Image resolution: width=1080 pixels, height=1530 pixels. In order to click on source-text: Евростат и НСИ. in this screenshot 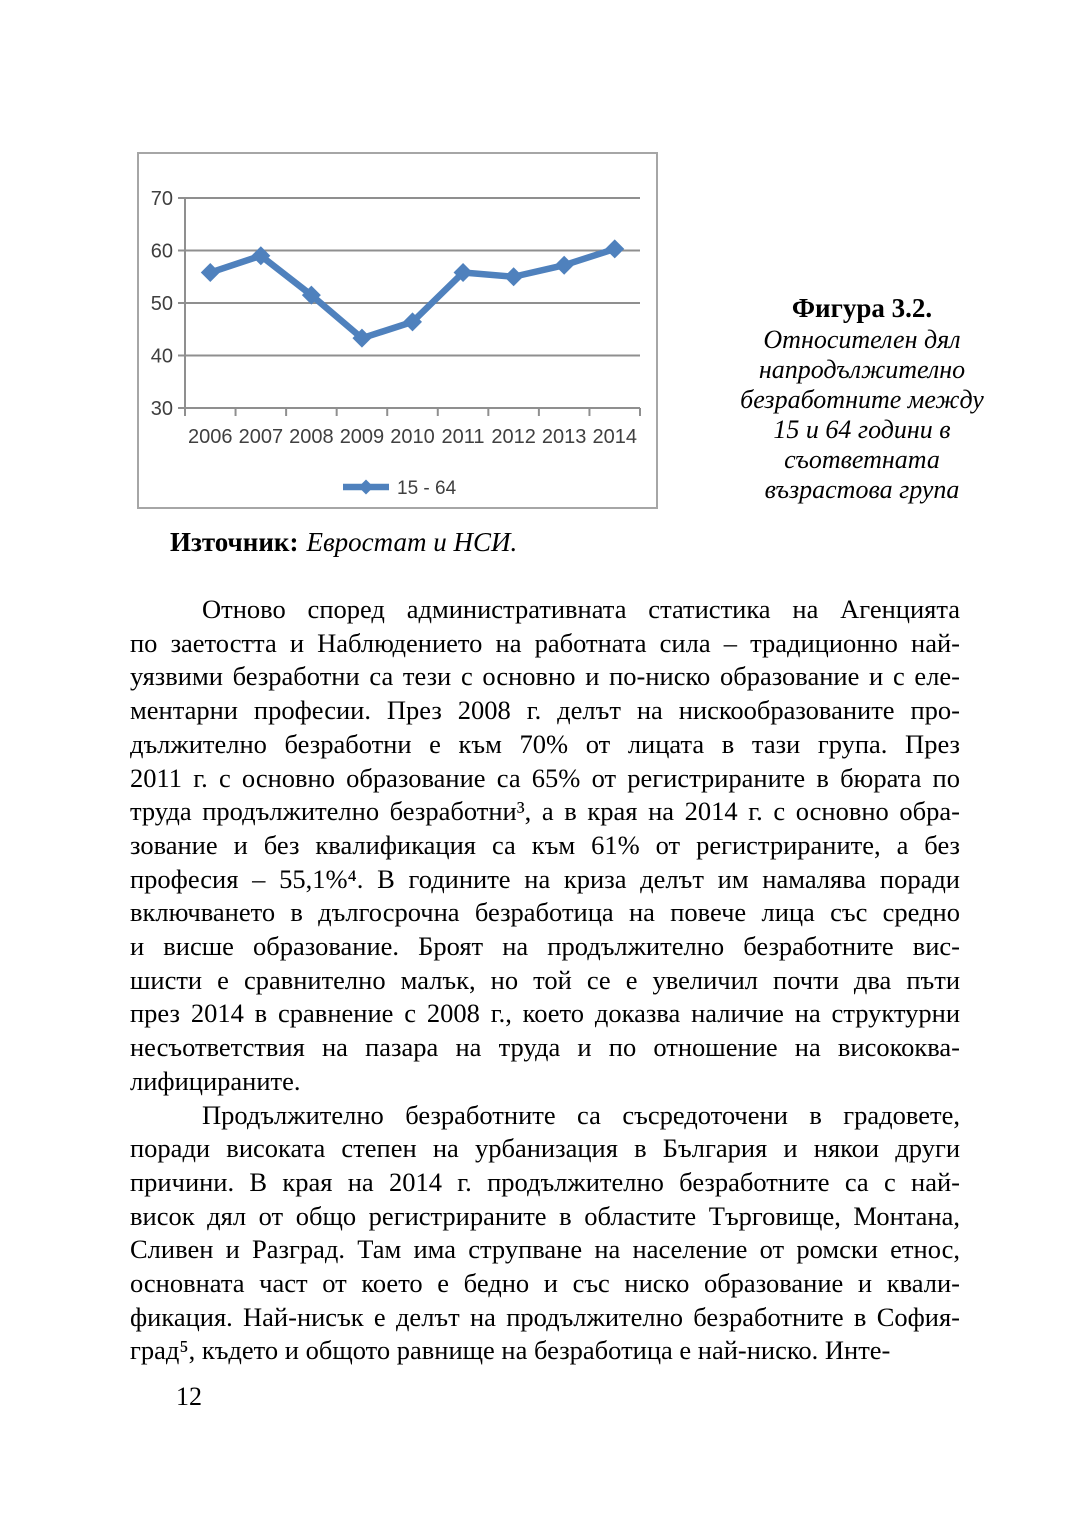, I will do `click(412, 542)`.